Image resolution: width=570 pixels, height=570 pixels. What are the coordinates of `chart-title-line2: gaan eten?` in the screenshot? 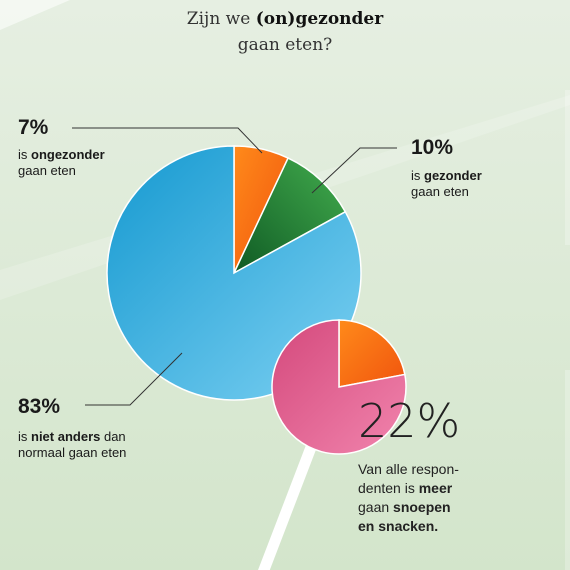 It's located at (285, 45).